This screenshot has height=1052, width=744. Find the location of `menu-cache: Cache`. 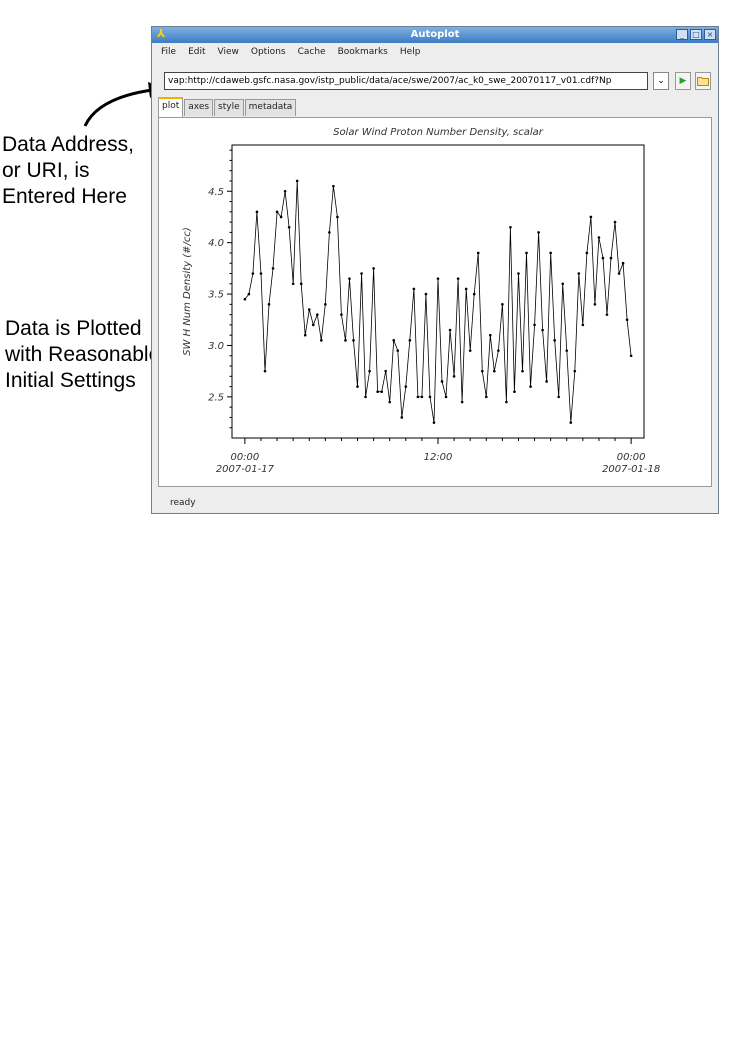

menu-cache: Cache is located at coordinates (311, 52).